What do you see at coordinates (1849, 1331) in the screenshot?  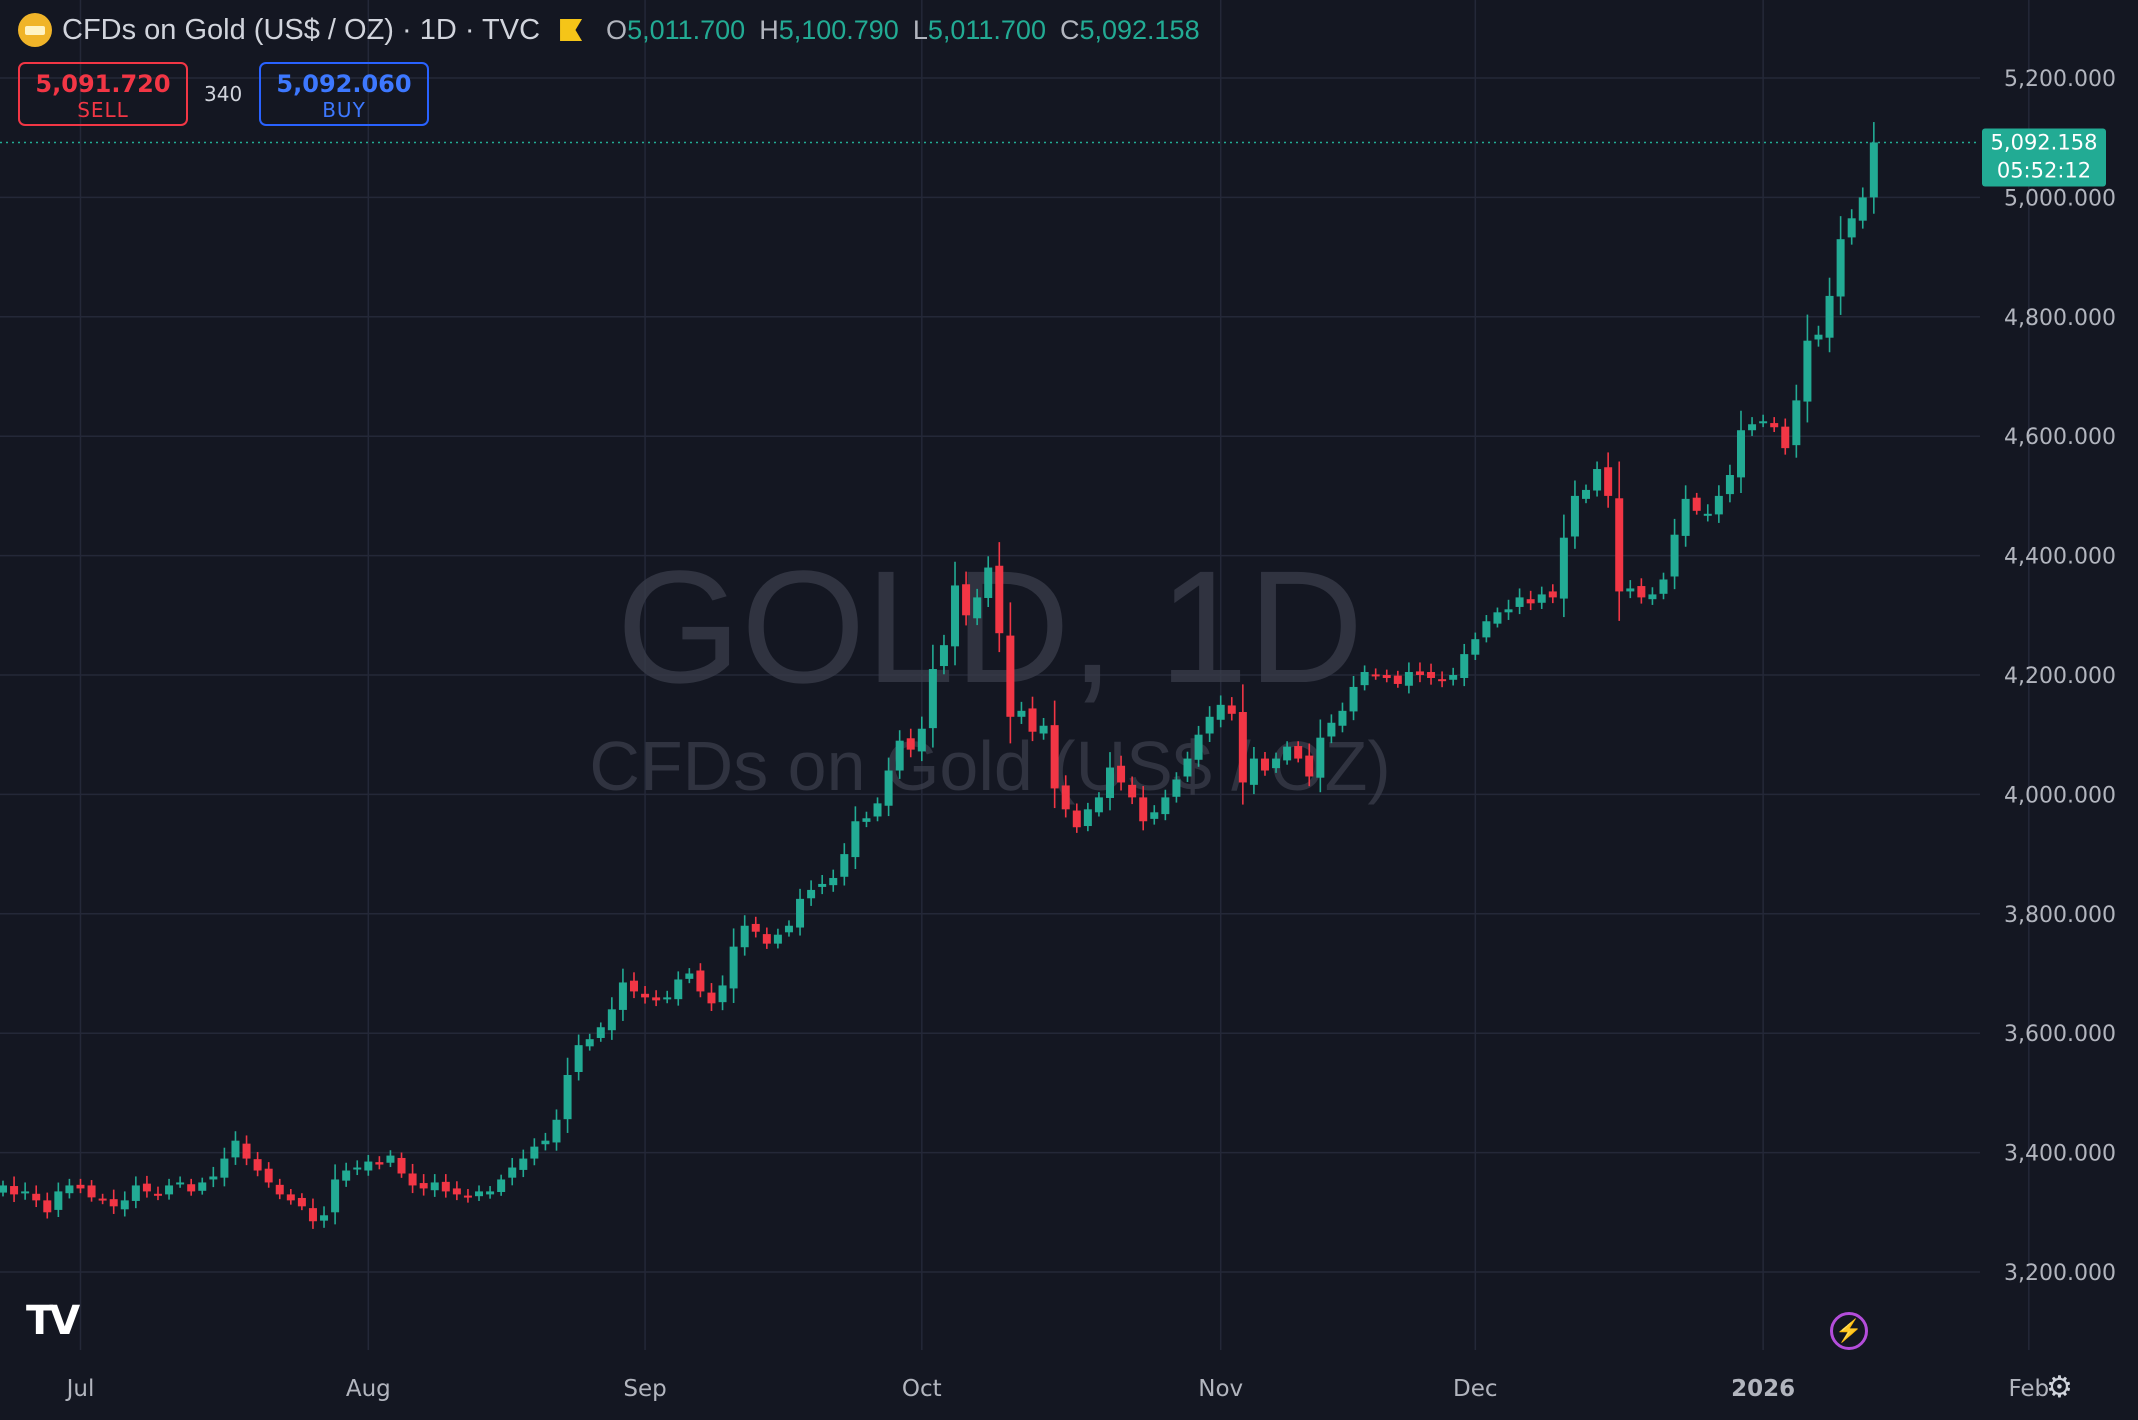 I see `lightning-icon: ⚡` at bounding box center [1849, 1331].